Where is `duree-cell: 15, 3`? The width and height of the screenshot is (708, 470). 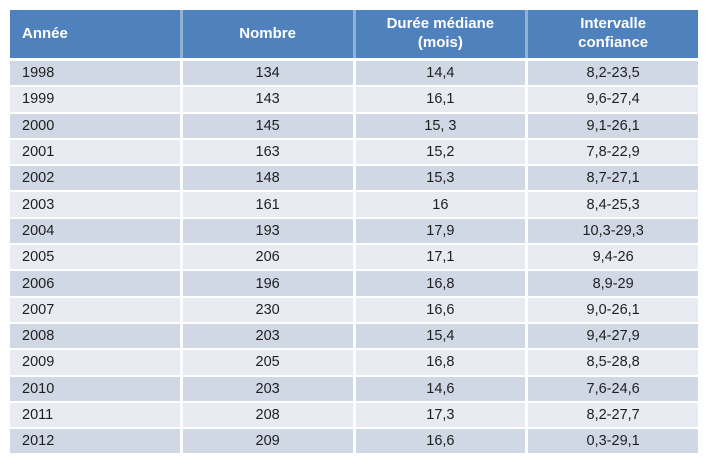 duree-cell: 15, 3 is located at coordinates (440, 125).